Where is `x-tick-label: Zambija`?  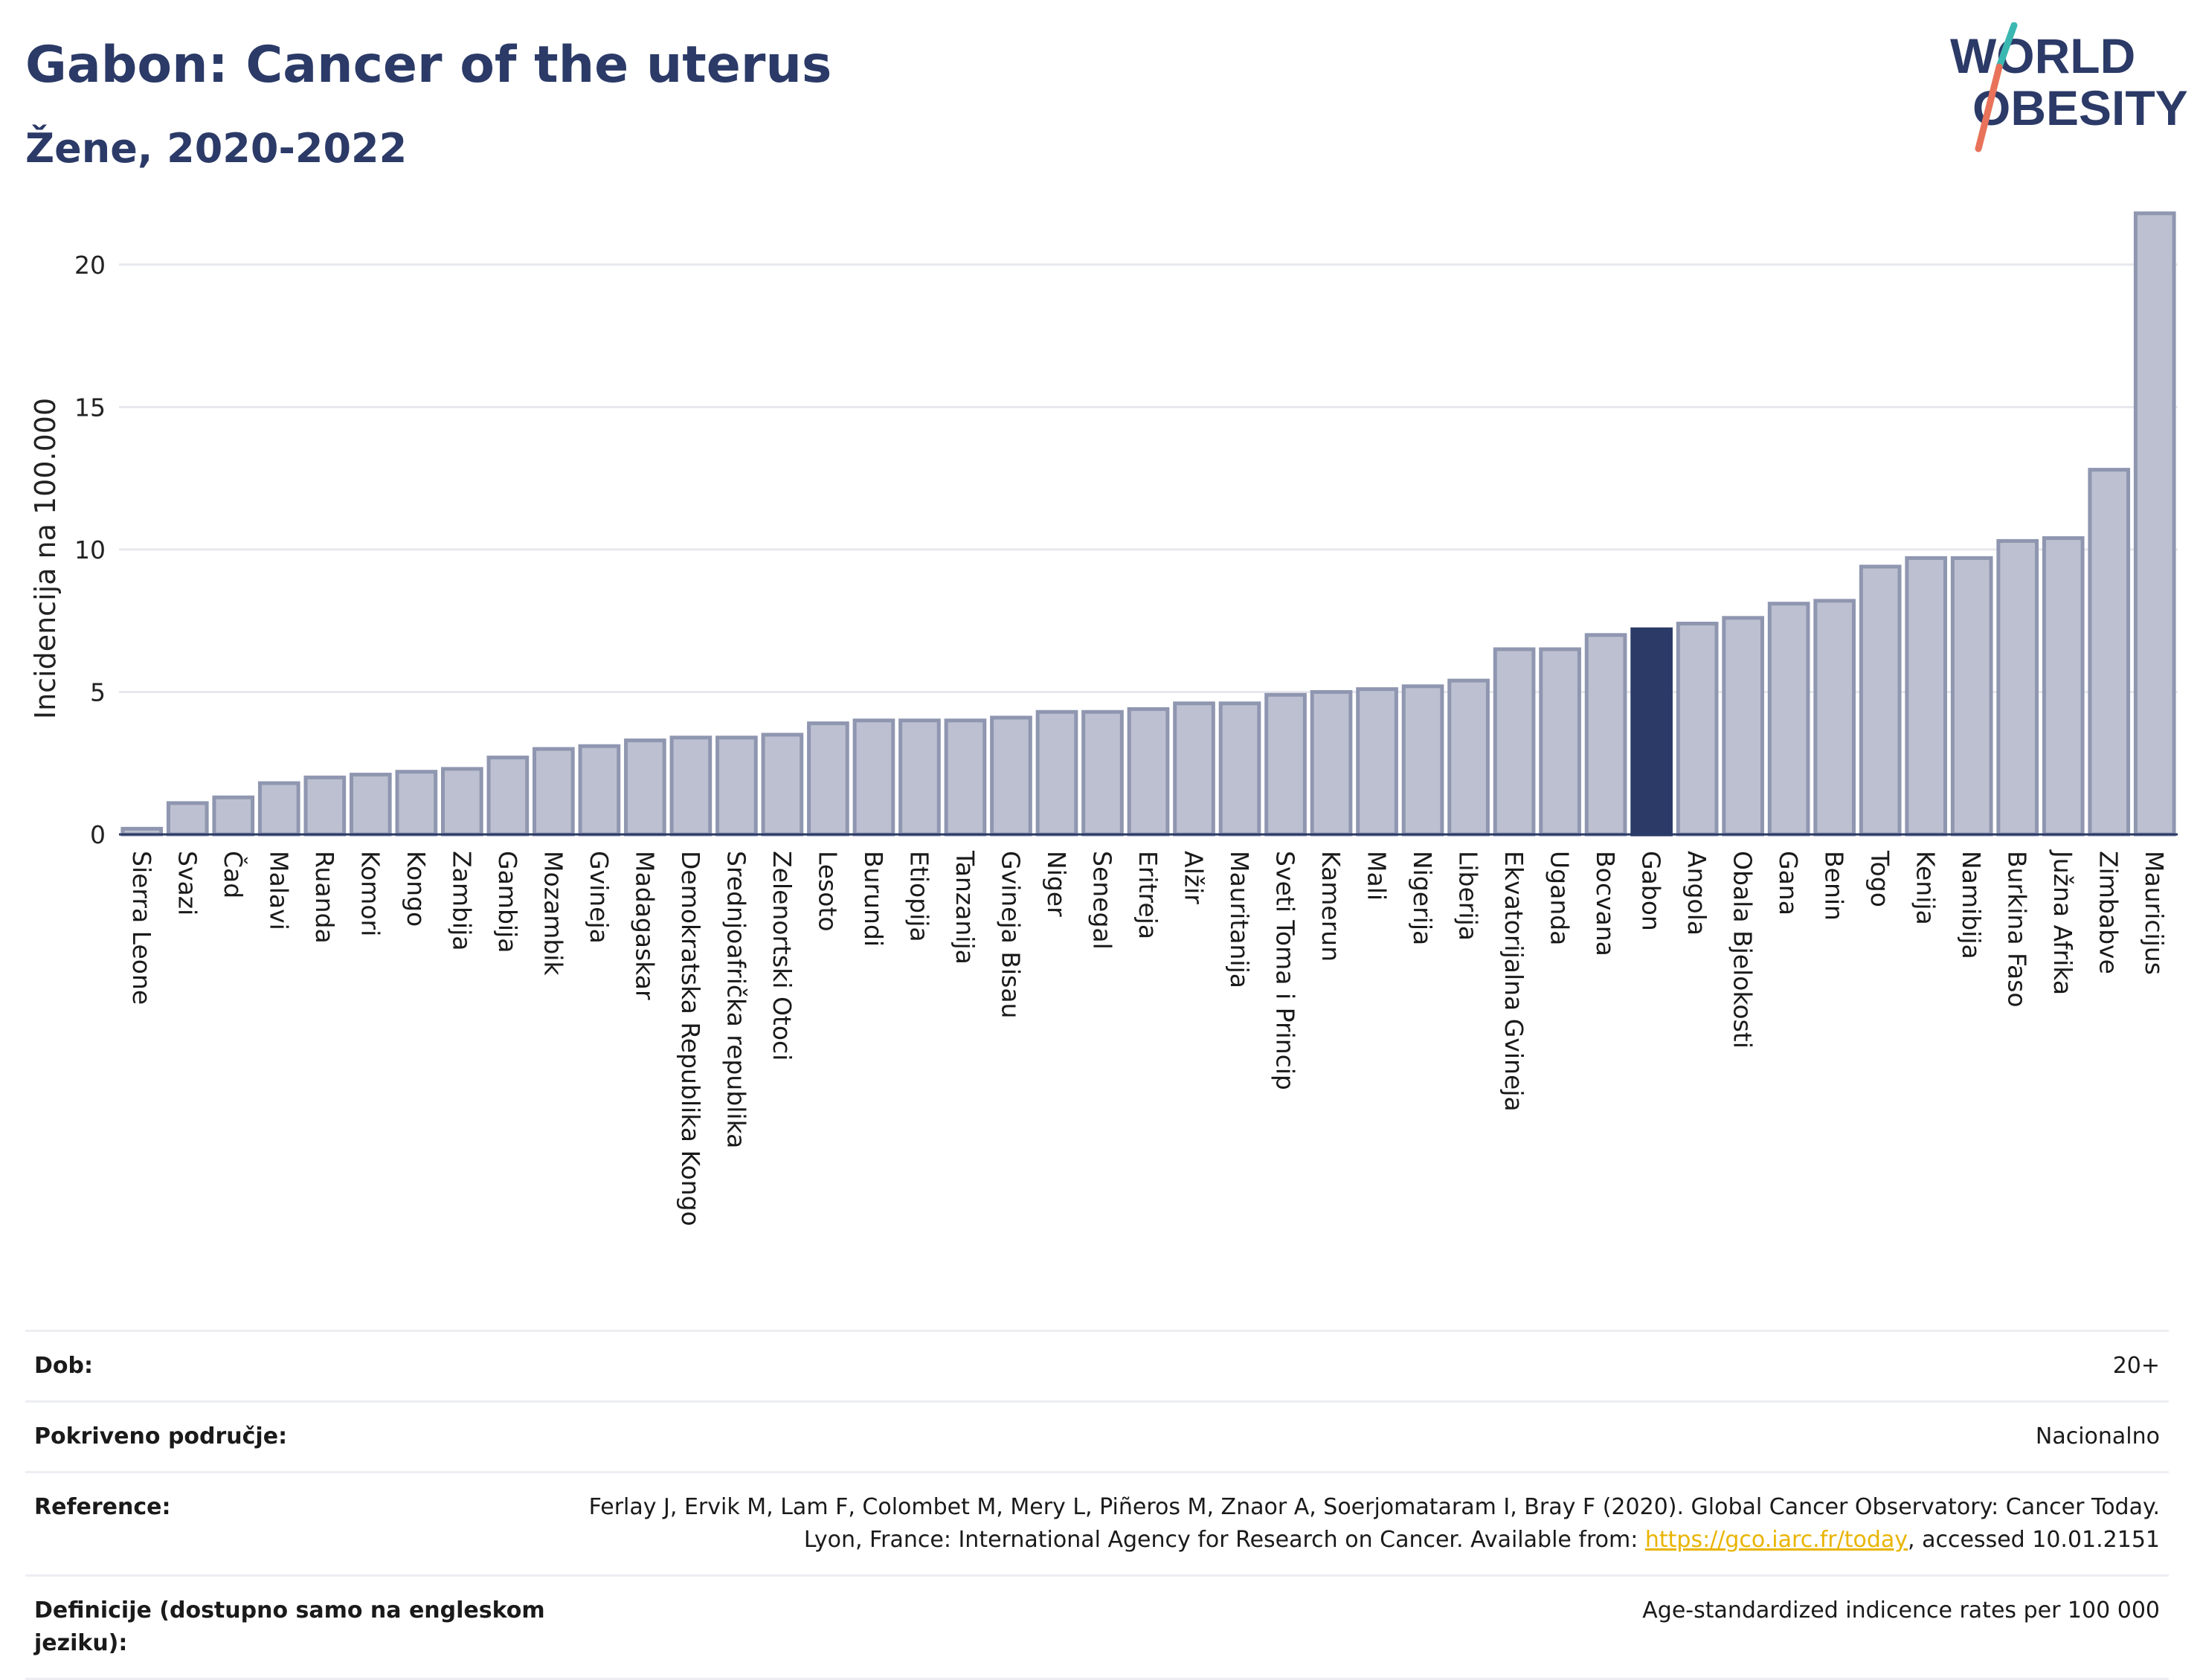
x-tick-label: Zambija is located at coordinates (461, 901).